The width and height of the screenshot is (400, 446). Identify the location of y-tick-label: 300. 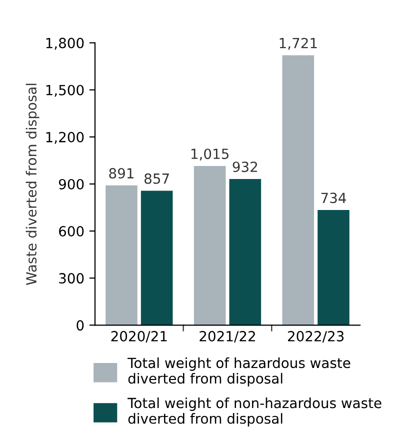
(71, 278).